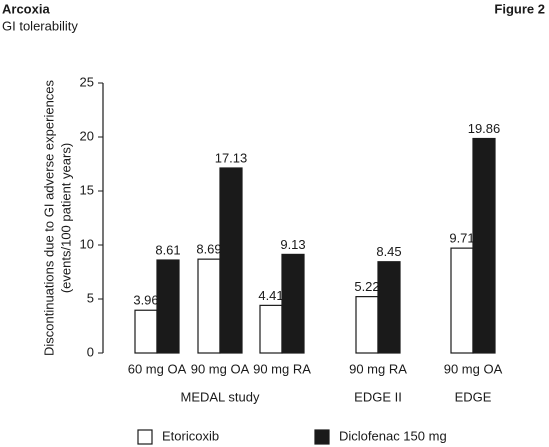 Image resolution: width=549 pixels, height=447 pixels. I want to click on value-label: 5.22, so click(366, 286).